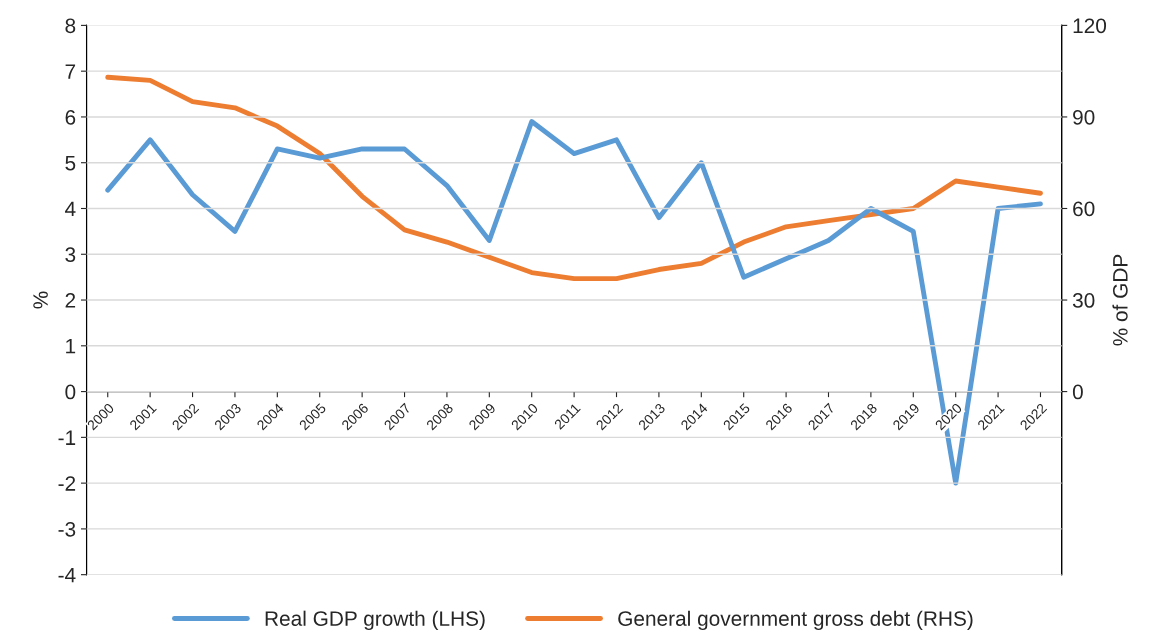 This screenshot has width=1154, height=635. What do you see at coordinates (1084, 209) in the screenshot?
I see `y2-tick-label: 60` at bounding box center [1084, 209].